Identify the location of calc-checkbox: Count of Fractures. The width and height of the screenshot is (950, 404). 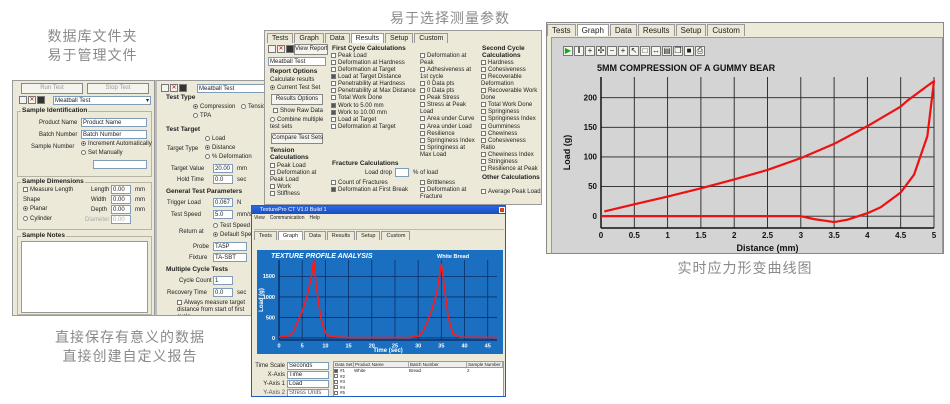
(374, 183).